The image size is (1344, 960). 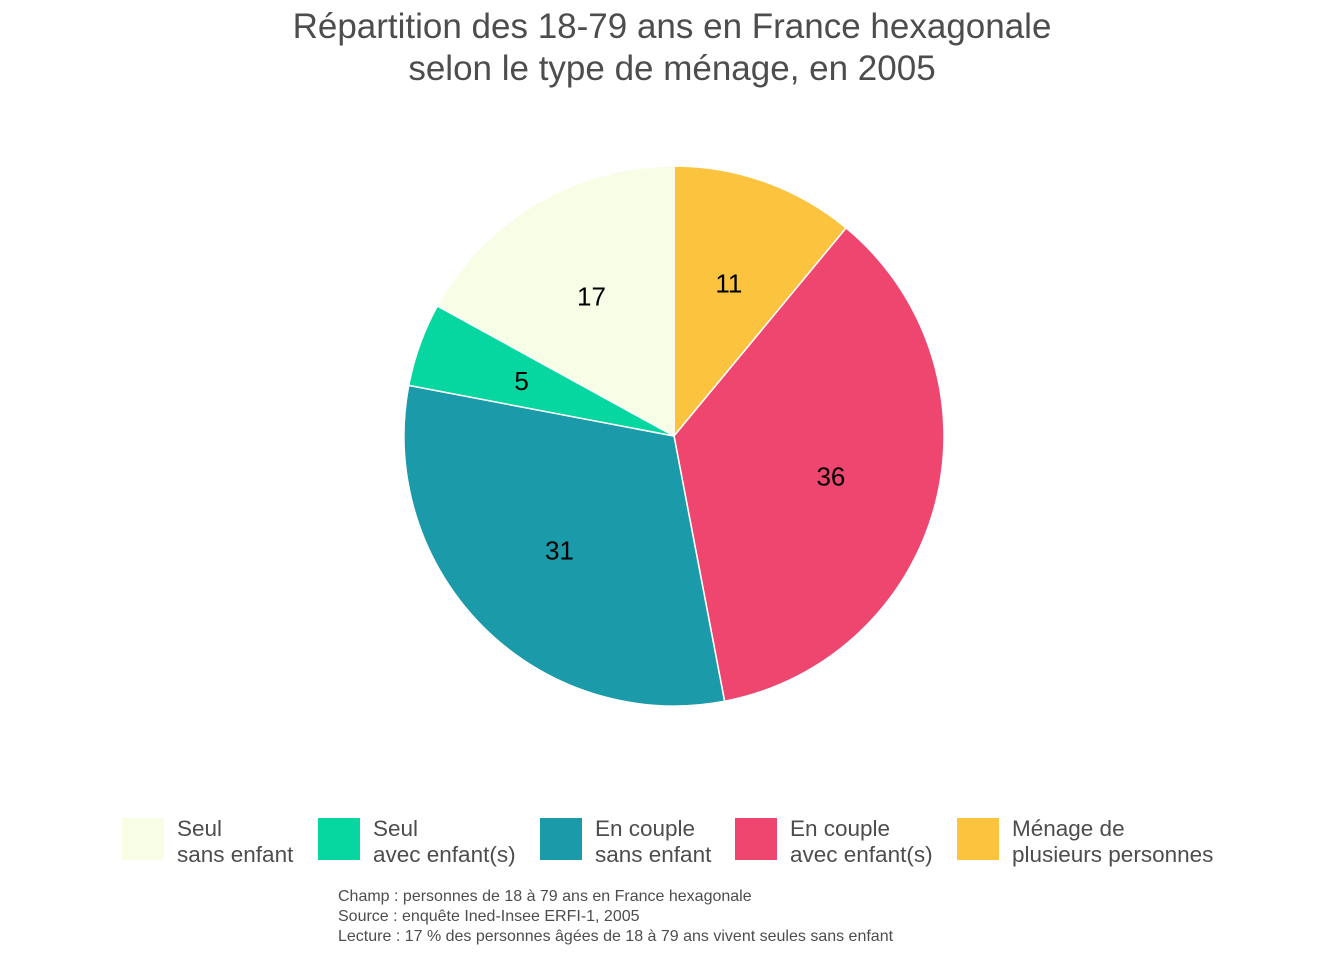 I want to click on chart-title-line-2: selon le type de ménage, en 2005, so click(x=672, y=68).